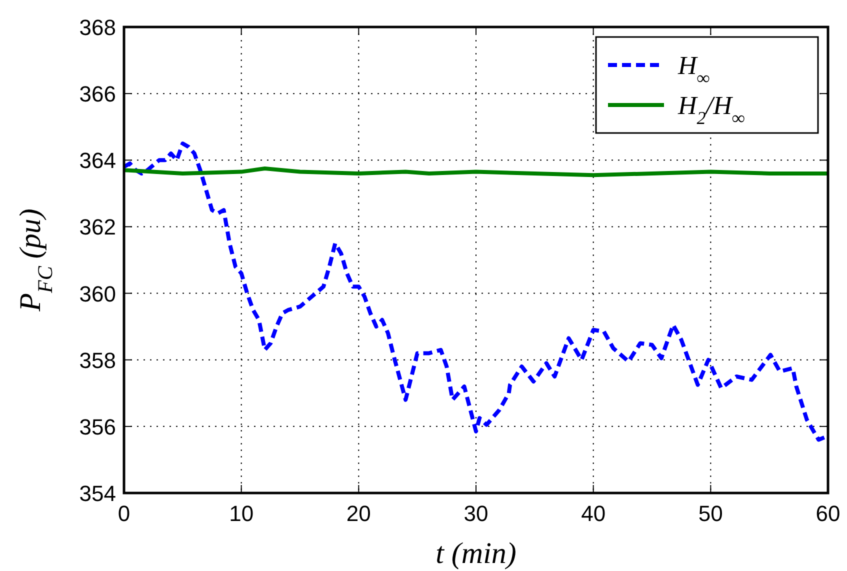 This screenshot has height=571, width=847. Describe the element at coordinates (97, 94) in the screenshot. I see `y-tick-label: 366` at that location.